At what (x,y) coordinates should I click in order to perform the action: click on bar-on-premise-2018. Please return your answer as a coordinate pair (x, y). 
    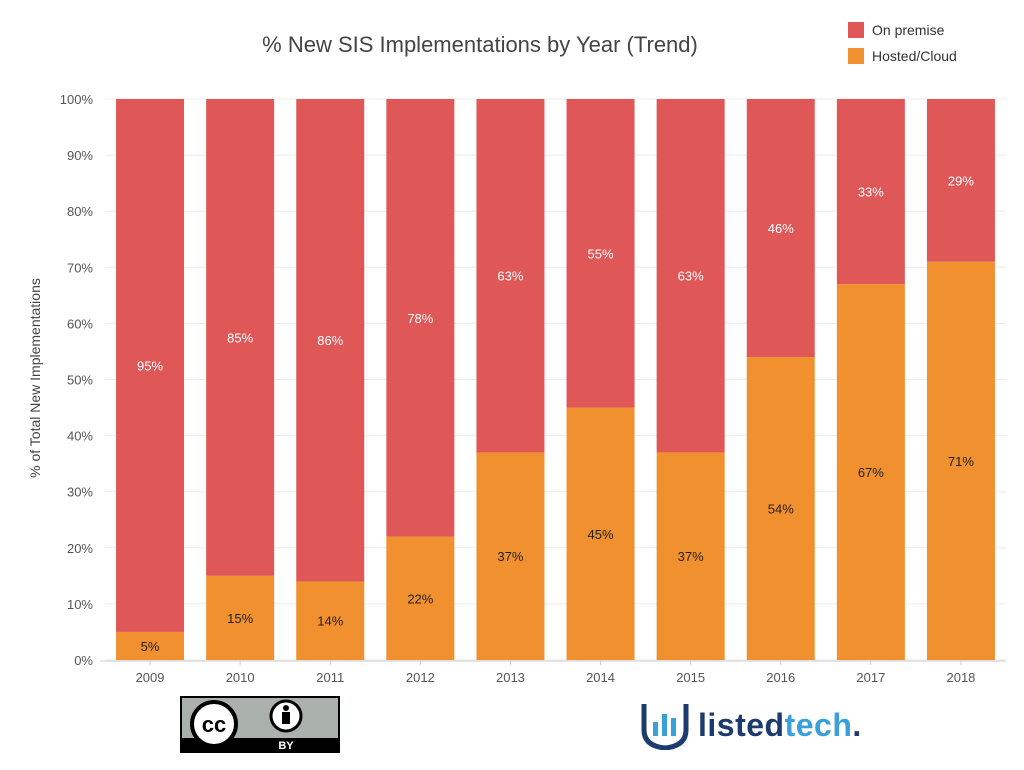
    Looking at the image, I should click on (960, 180).